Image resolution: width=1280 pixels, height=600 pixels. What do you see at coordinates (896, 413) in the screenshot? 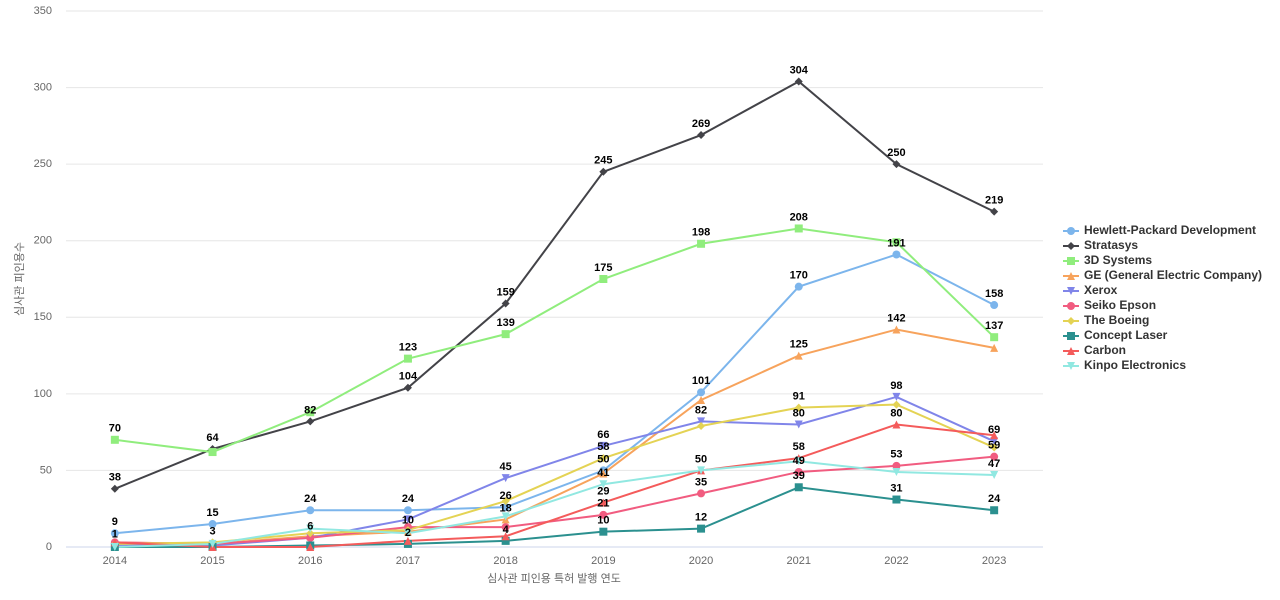
I see `data-label: 80` at bounding box center [896, 413].